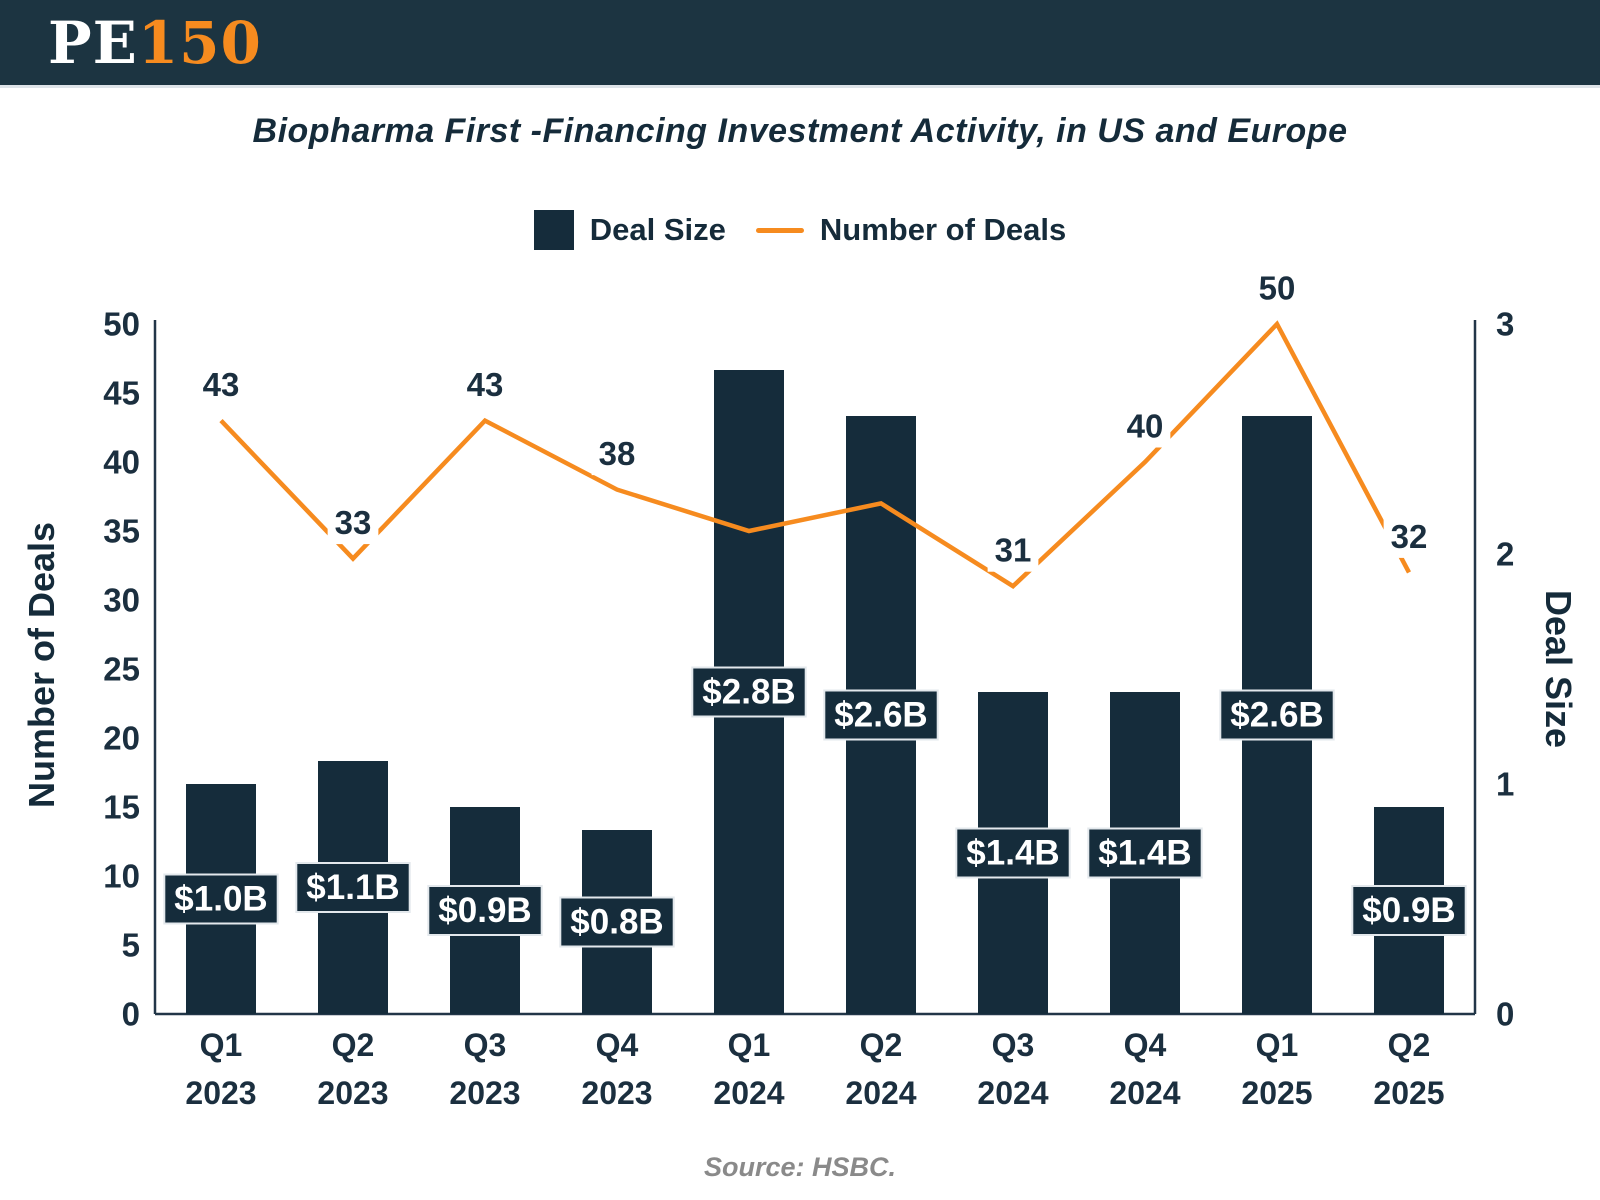 This screenshot has height=1200, width=1600. Describe the element at coordinates (800, 44) in the screenshot. I see `header-banner: PE150` at that location.